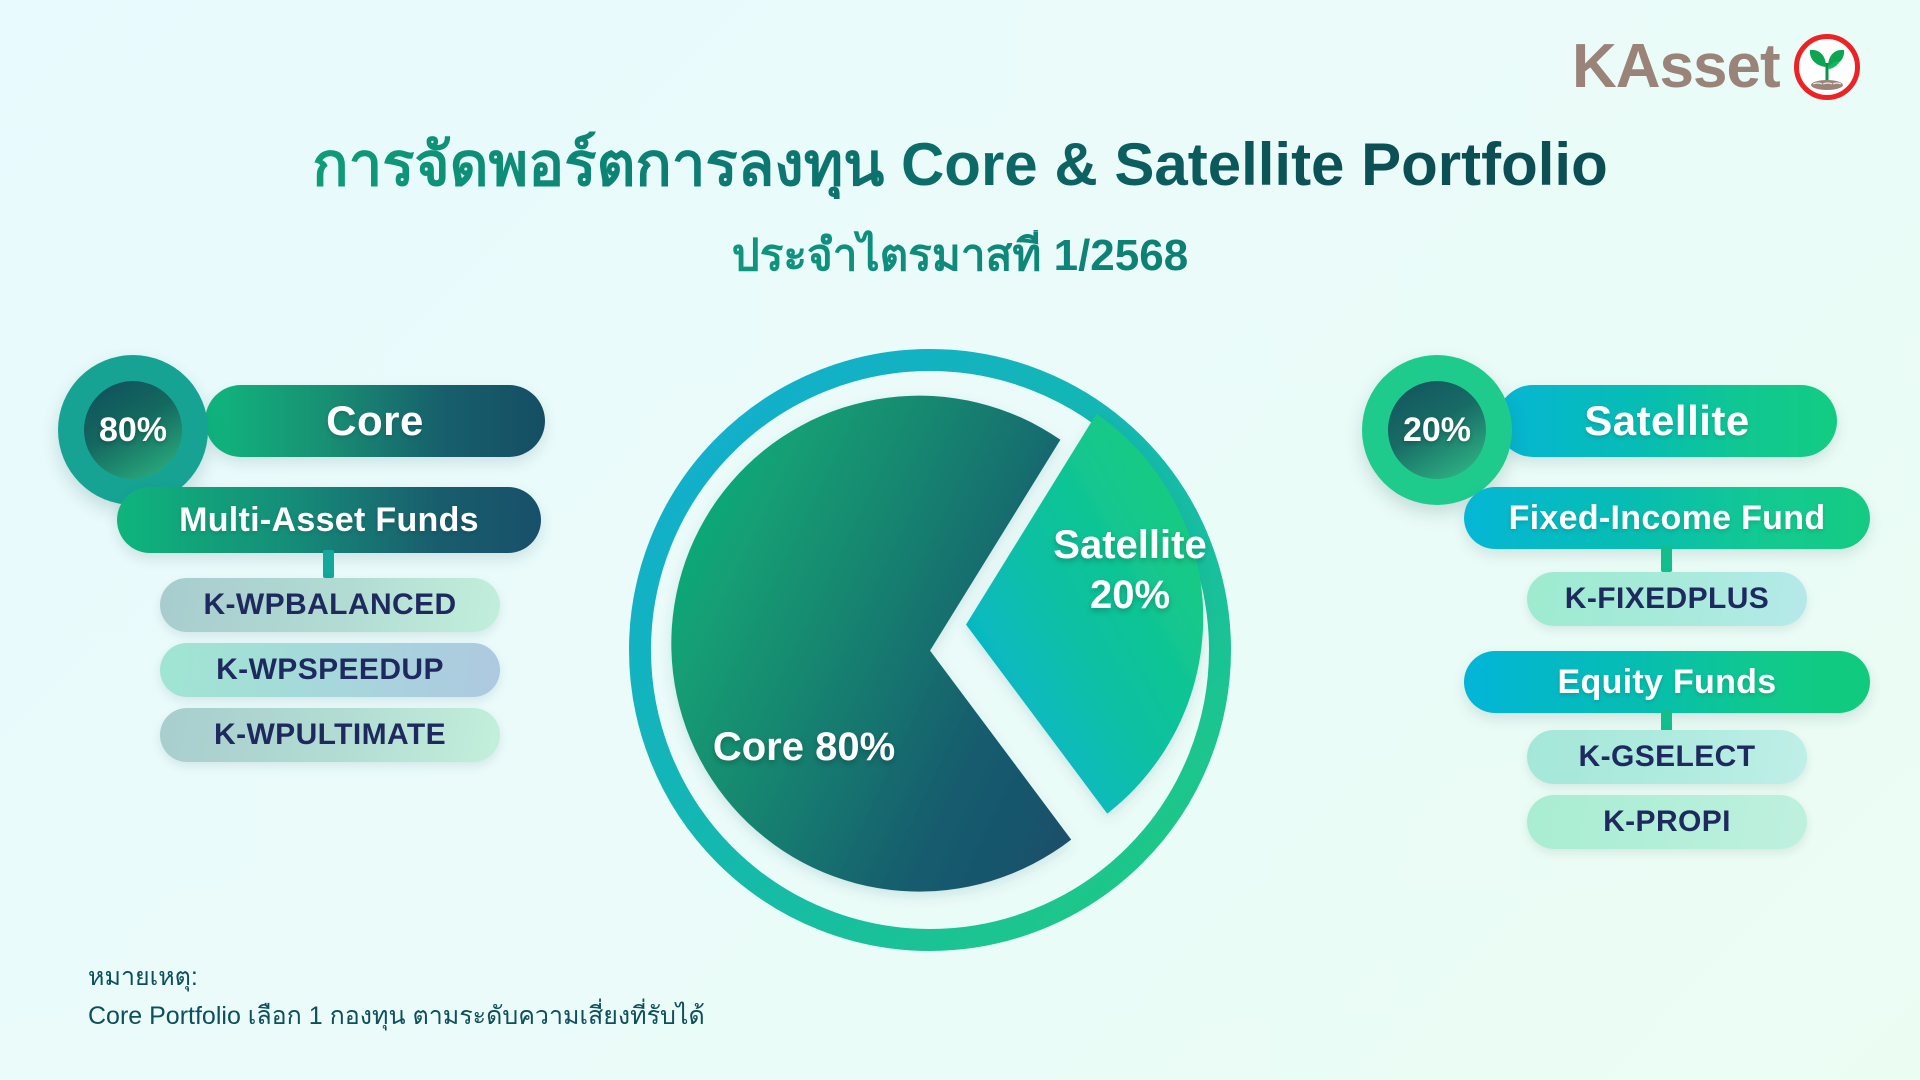 The image size is (1920, 1080). Describe the element at coordinates (1826, 67) in the screenshot. I see `sprout-leaf-icon` at that location.